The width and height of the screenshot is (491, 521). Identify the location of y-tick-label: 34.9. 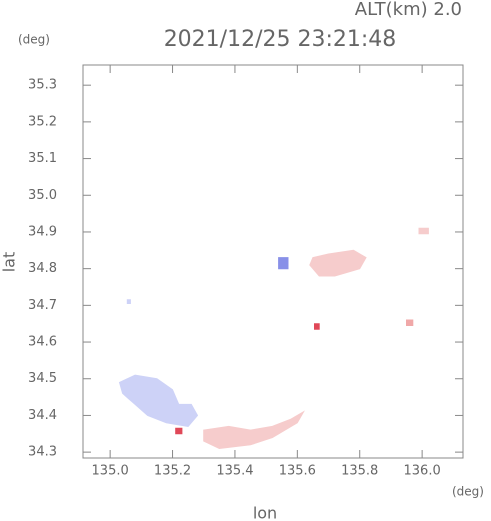
(42, 231).